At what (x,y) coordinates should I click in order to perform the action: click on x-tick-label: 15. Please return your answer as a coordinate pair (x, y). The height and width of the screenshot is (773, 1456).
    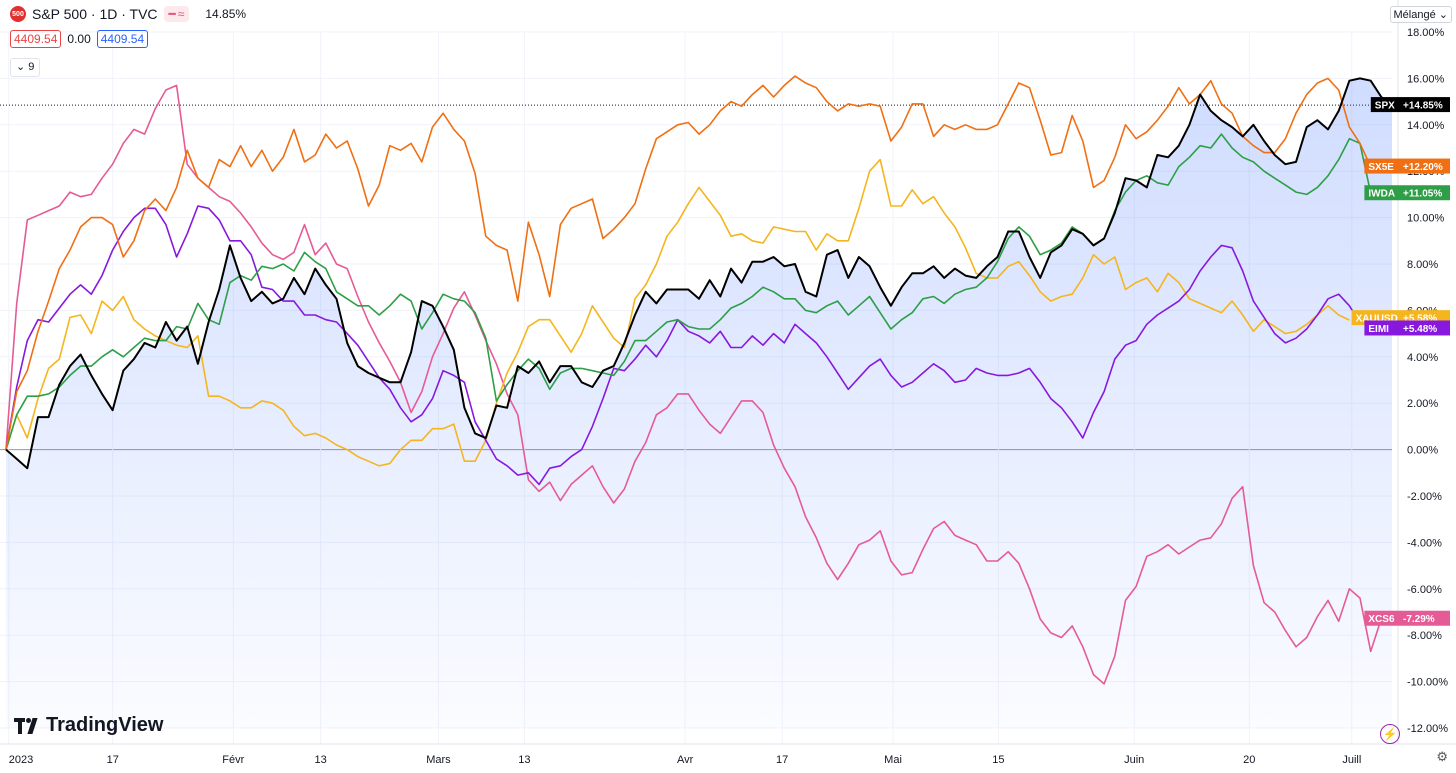
    Looking at the image, I should click on (998, 760).